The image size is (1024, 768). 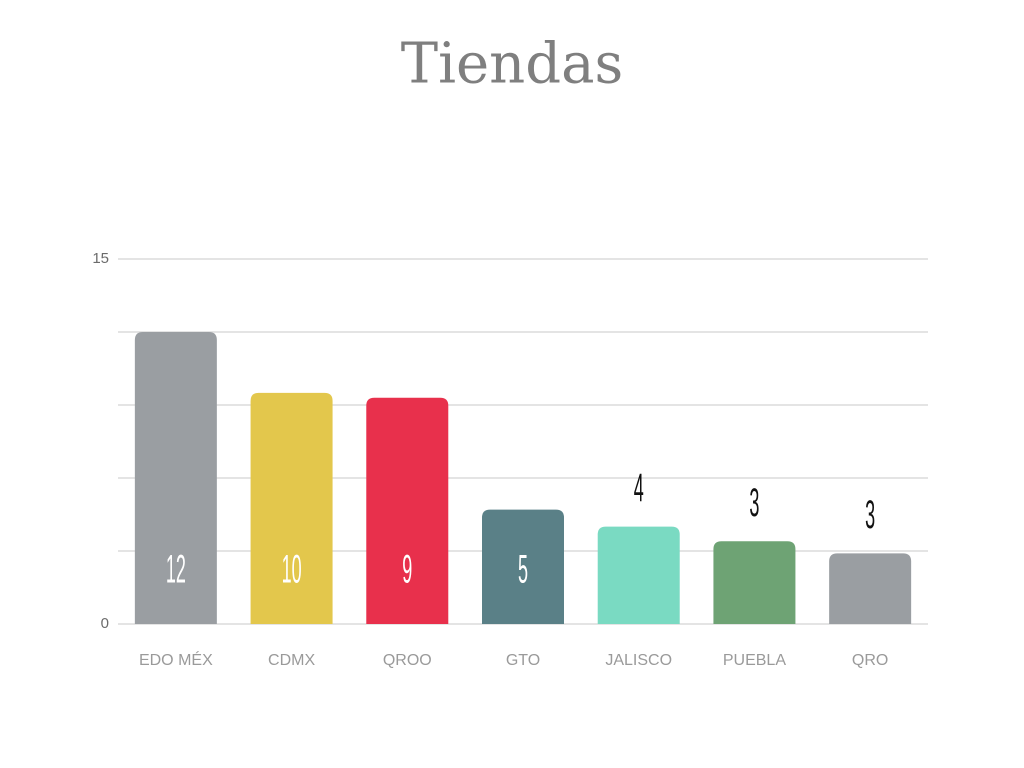 I want to click on value-label: 10, so click(x=292, y=568).